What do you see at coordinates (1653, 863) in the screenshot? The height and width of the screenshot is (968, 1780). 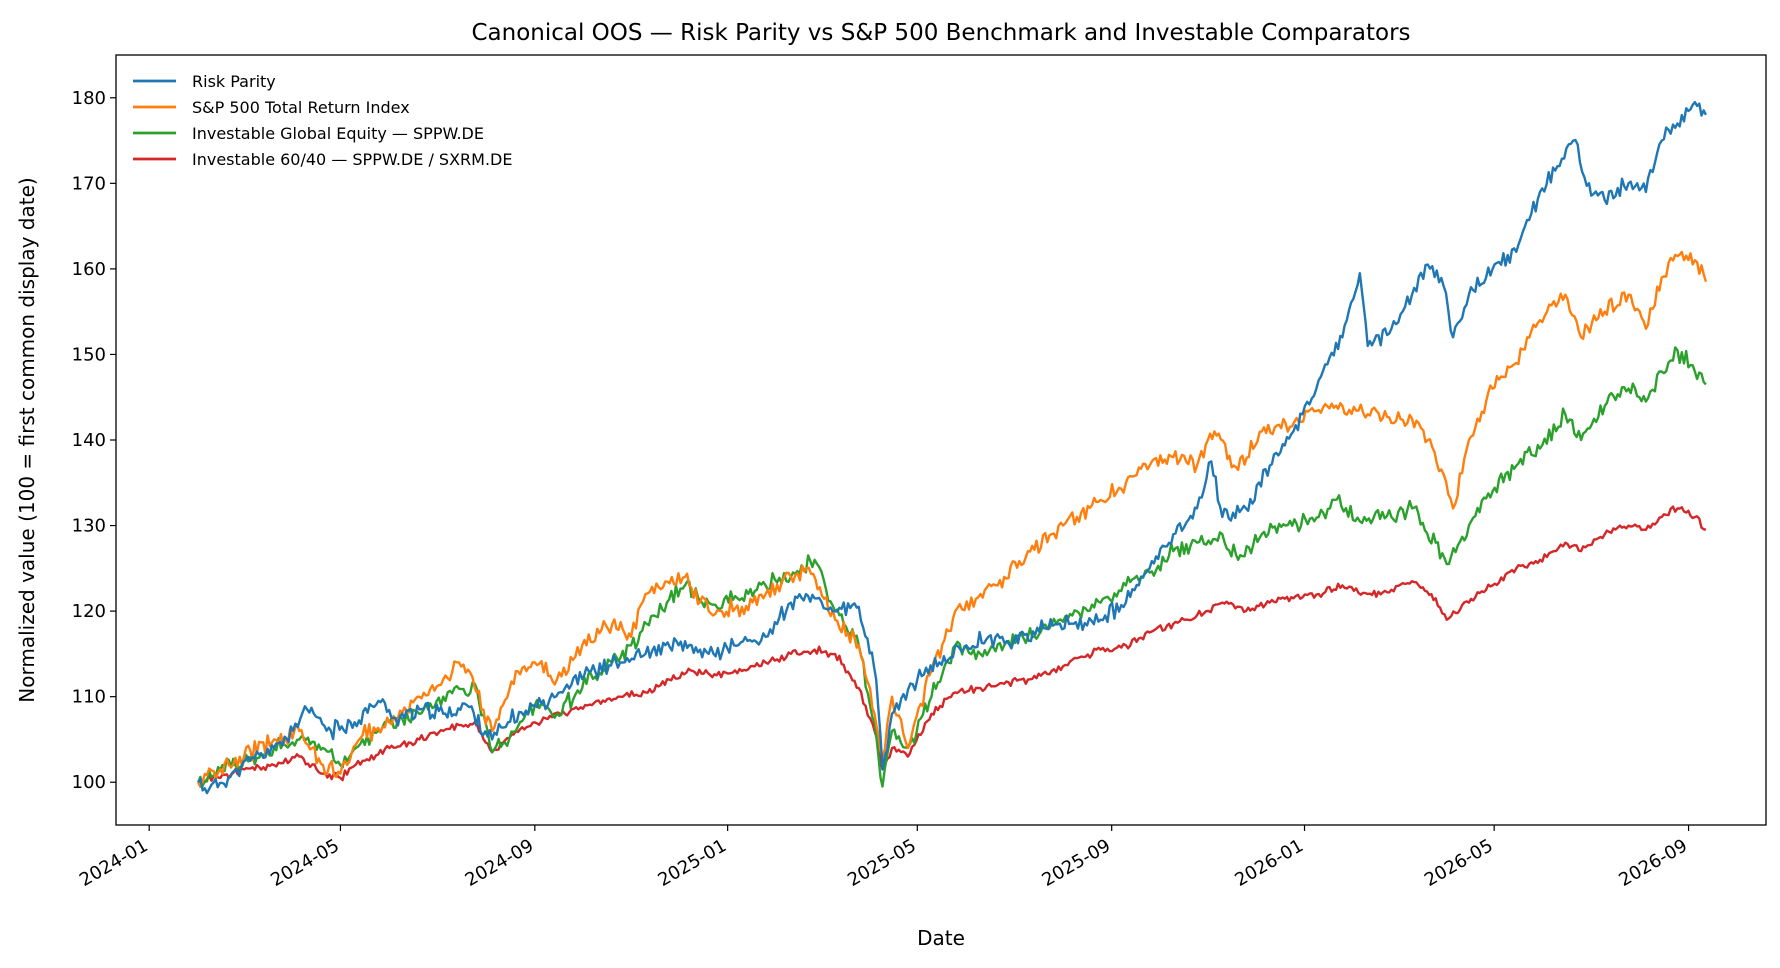 I see `x-tick-label-8: 2026-09` at bounding box center [1653, 863].